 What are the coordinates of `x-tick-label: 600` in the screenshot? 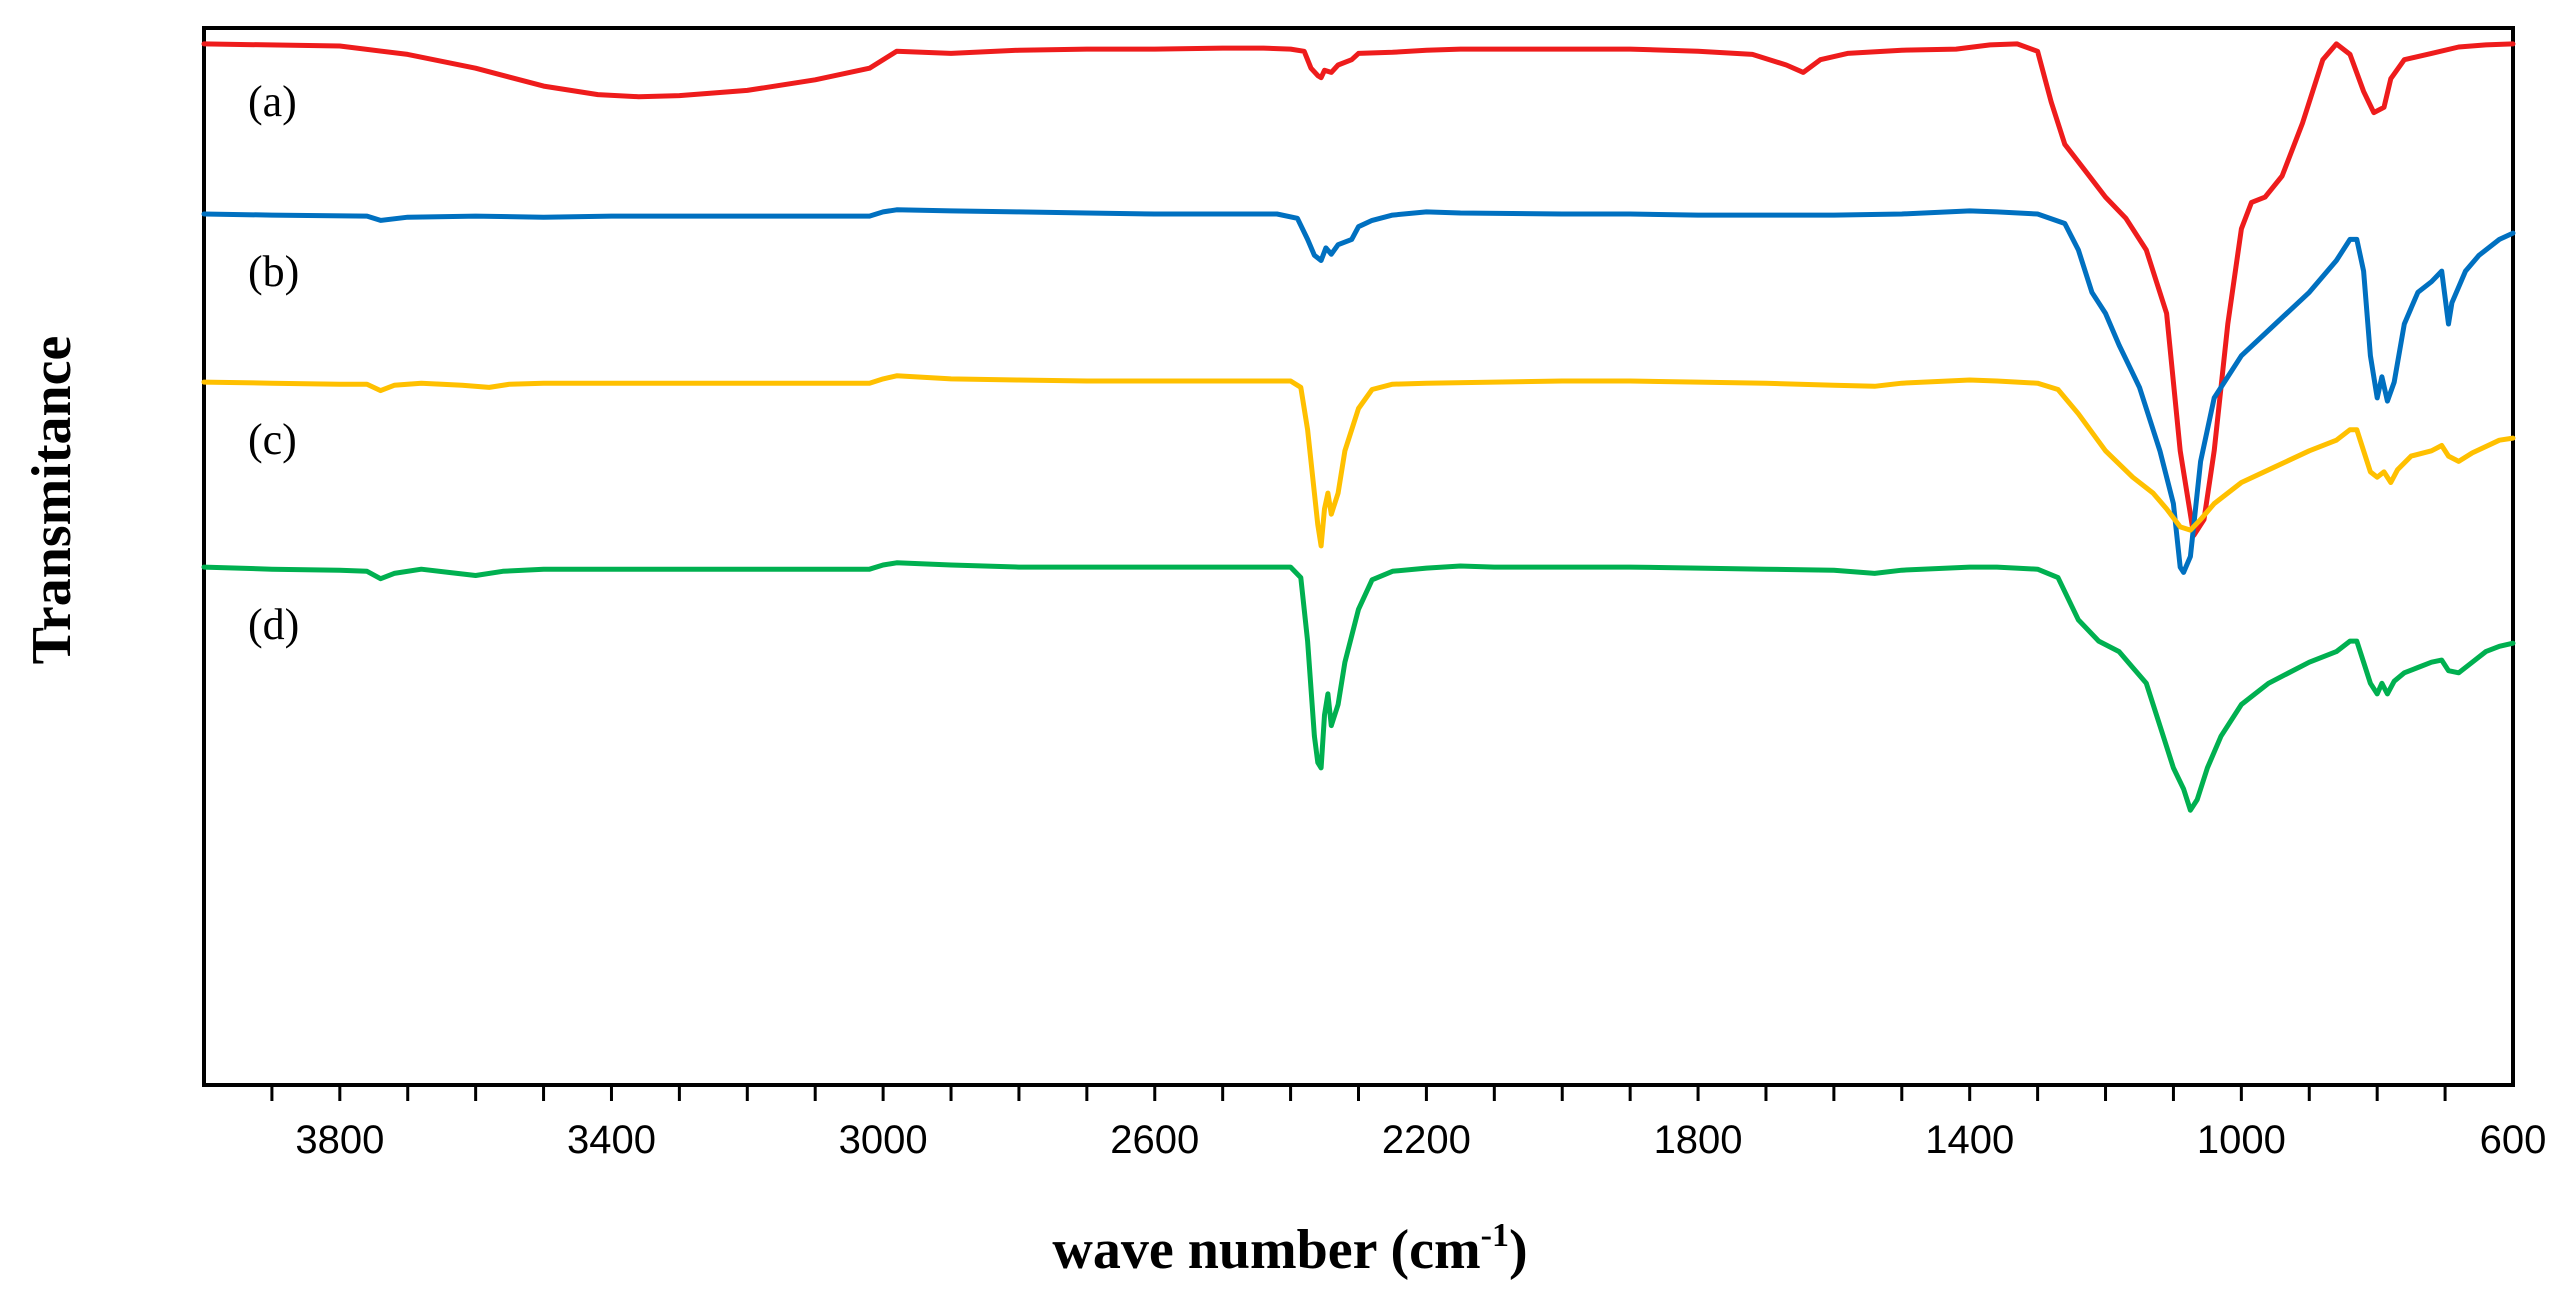 It's located at (2513, 1140).